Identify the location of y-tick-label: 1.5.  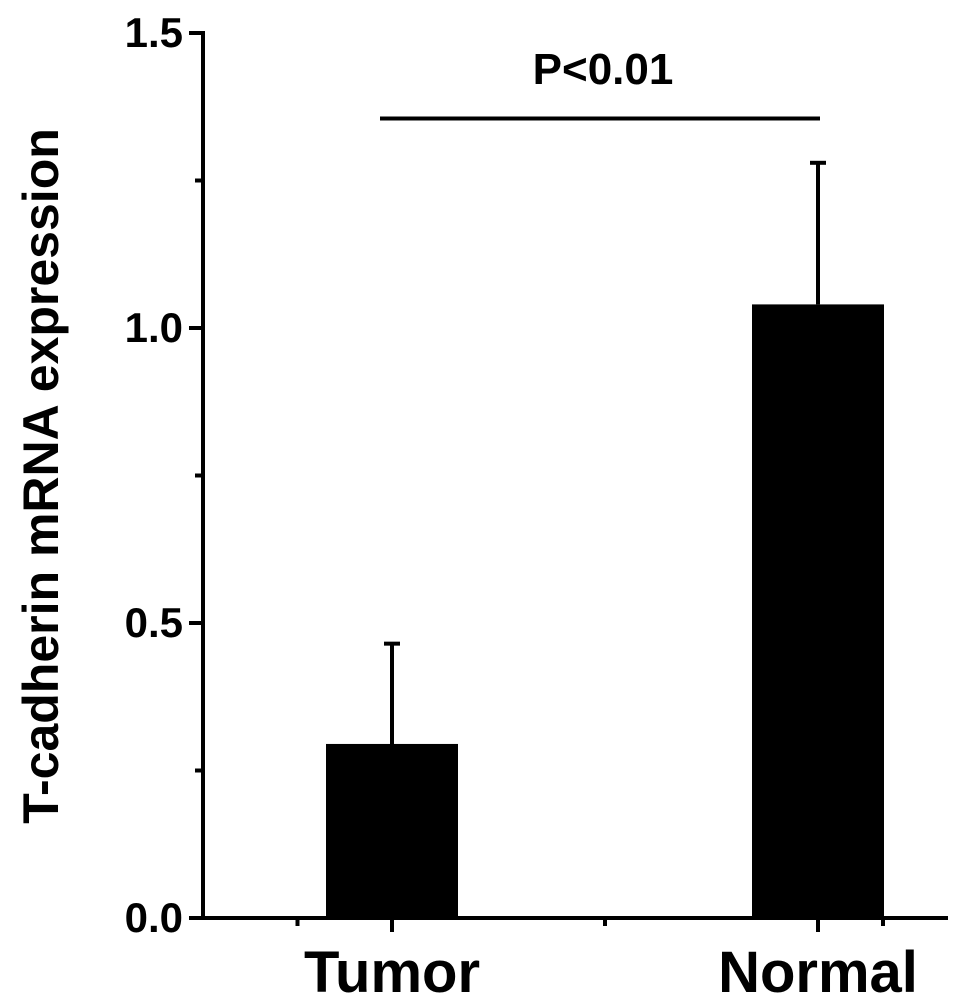
(154, 32).